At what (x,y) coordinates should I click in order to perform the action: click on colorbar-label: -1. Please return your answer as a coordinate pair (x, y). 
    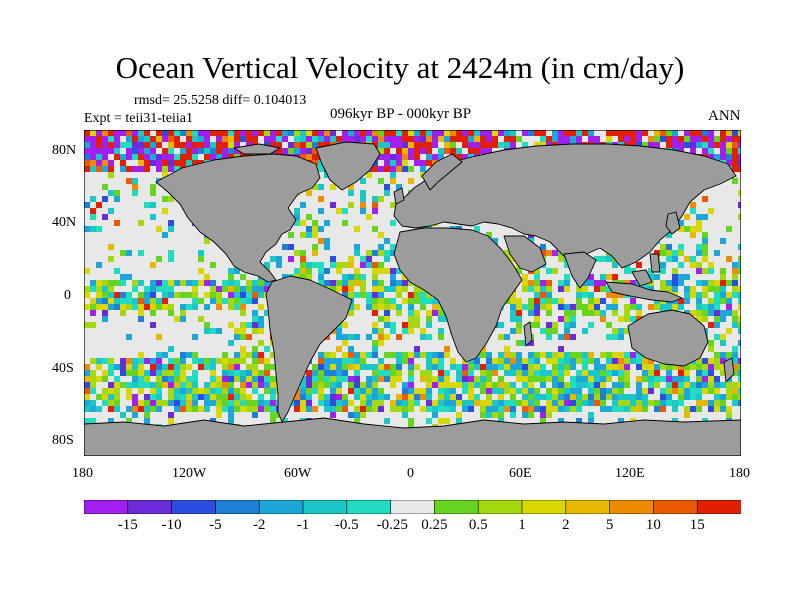
    Looking at the image, I should click on (303, 525).